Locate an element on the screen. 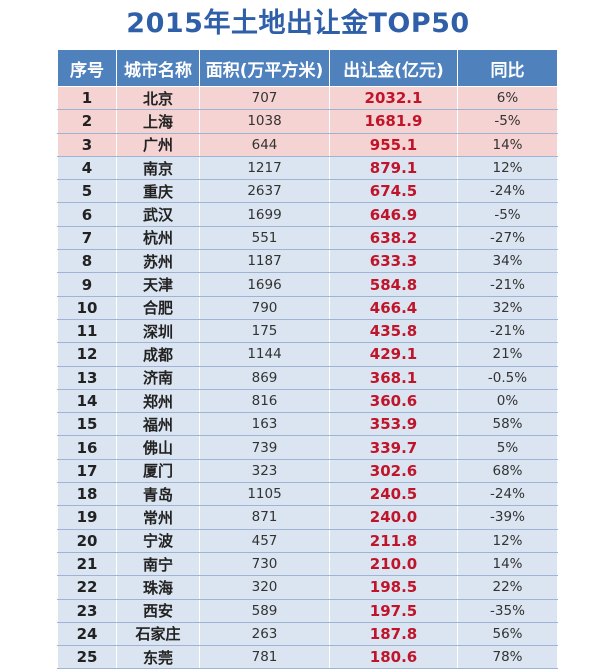 The image size is (596, 672). row-area: 730 is located at coordinates (264, 564).